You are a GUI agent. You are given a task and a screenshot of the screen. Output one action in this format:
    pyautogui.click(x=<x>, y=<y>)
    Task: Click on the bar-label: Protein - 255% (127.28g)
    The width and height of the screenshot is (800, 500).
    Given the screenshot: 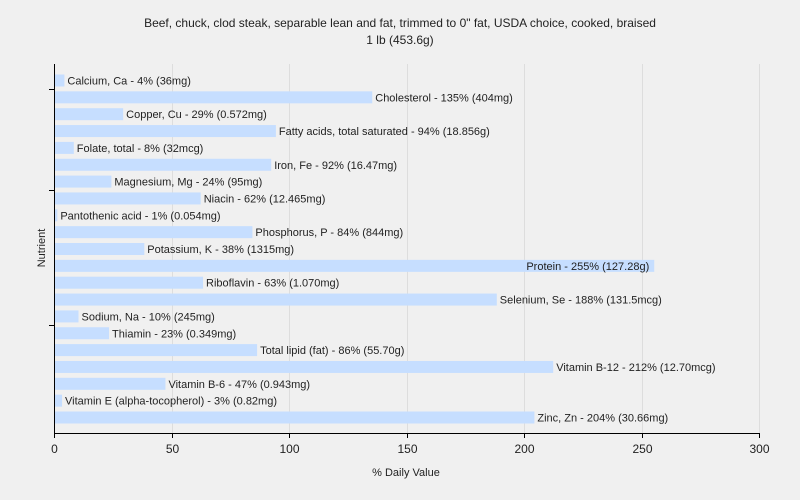 What is the action you would take?
    pyautogui.click(x=587, y=267)
    